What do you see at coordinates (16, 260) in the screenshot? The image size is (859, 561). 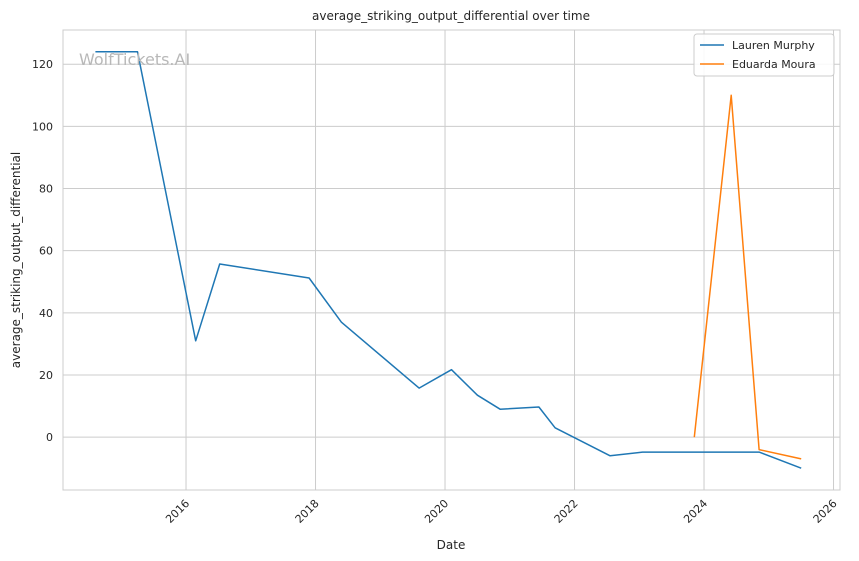 I see `y-axis-label: average_striking_output_differential` at bounding box center [16, 260].